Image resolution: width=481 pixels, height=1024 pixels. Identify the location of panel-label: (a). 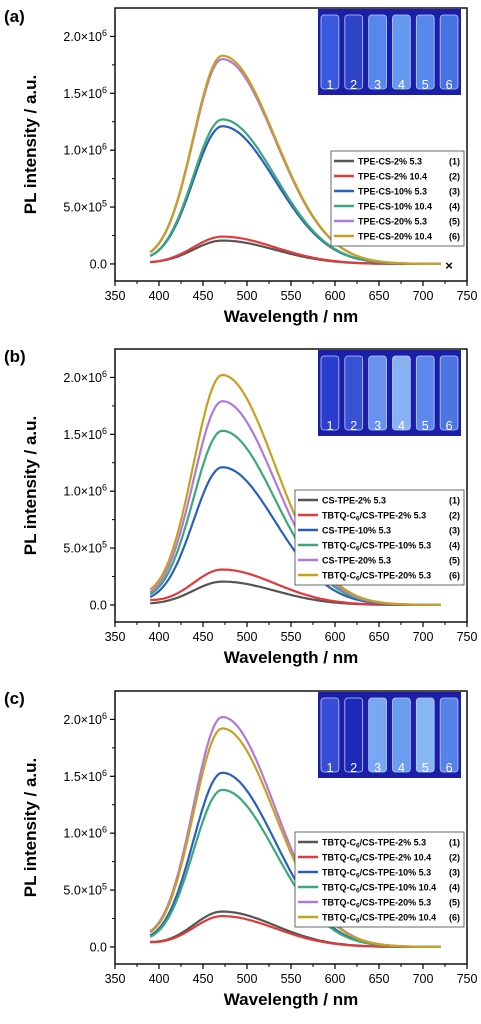
(14, 16).